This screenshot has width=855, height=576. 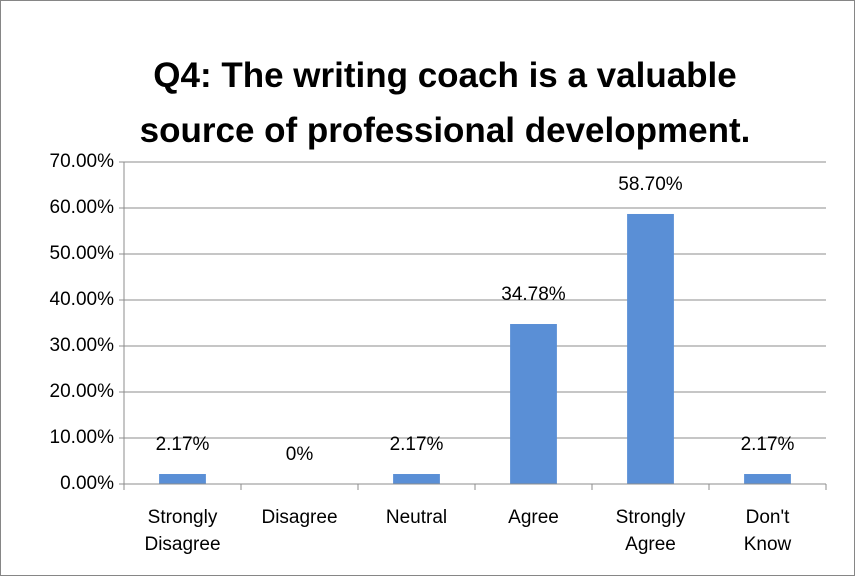 I want to click on y-tick-label: 0.00%, so click(x=87, y=483).